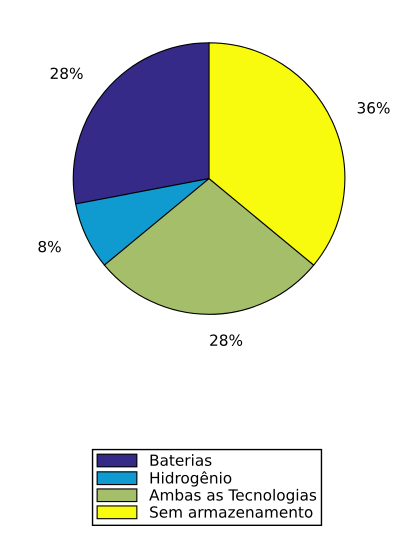 This screenshot has width=414, height=533. Describe the element at coordinates (191, 479) in the screenshot. I see `legend-label: Hidrogênio` at that location.